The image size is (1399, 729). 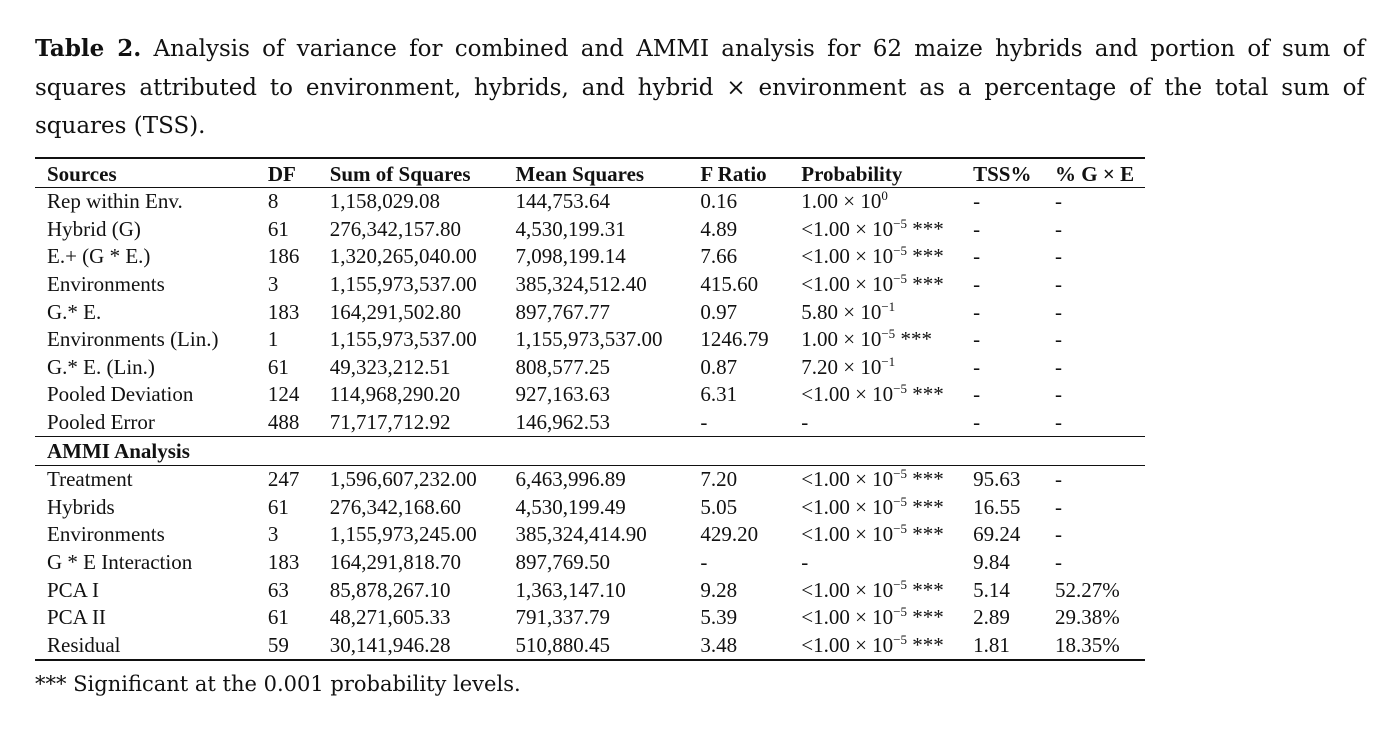 I want to click on cell-tss-percent: 5.14, so click(x=991, y=589).